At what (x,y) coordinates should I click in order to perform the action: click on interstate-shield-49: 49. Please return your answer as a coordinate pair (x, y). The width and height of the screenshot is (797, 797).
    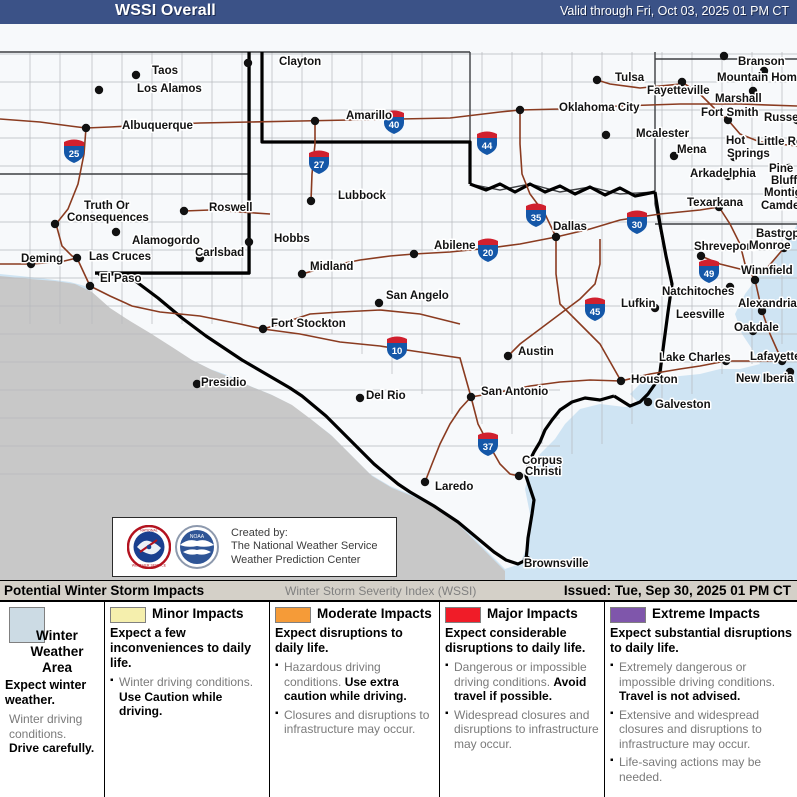
    Looking at the image, I should click on (709, 271).